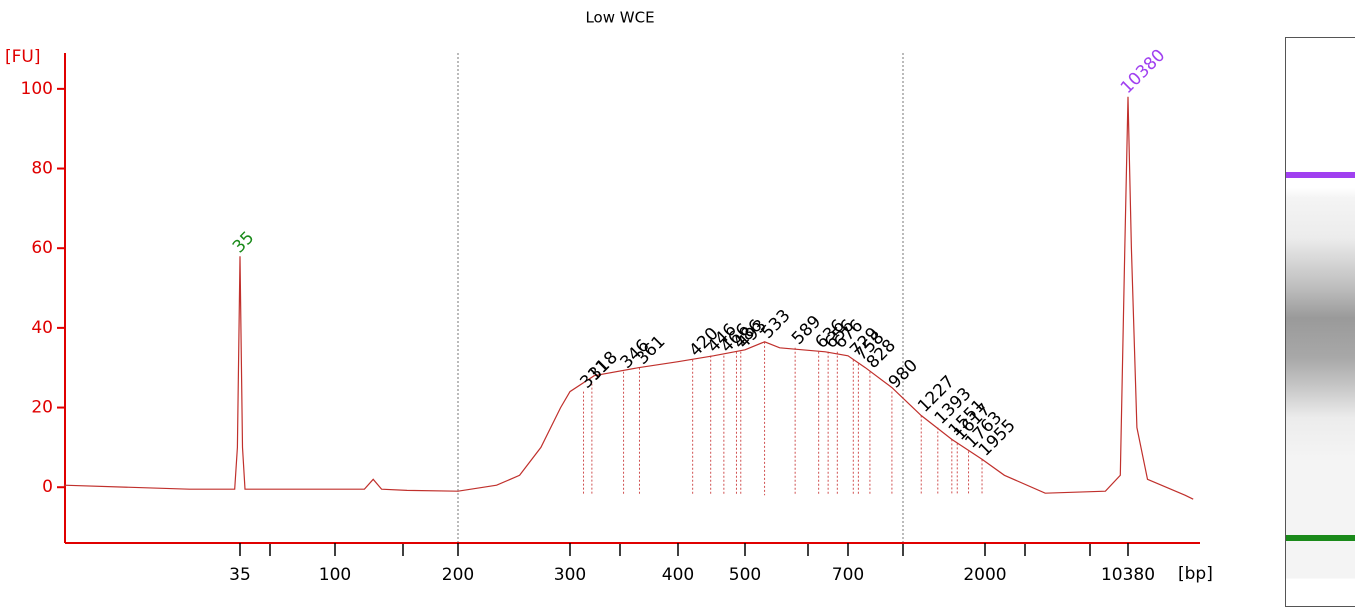 The image size is (1355, 607). I want to click on y-tick-label: 40, so click(42, 328).